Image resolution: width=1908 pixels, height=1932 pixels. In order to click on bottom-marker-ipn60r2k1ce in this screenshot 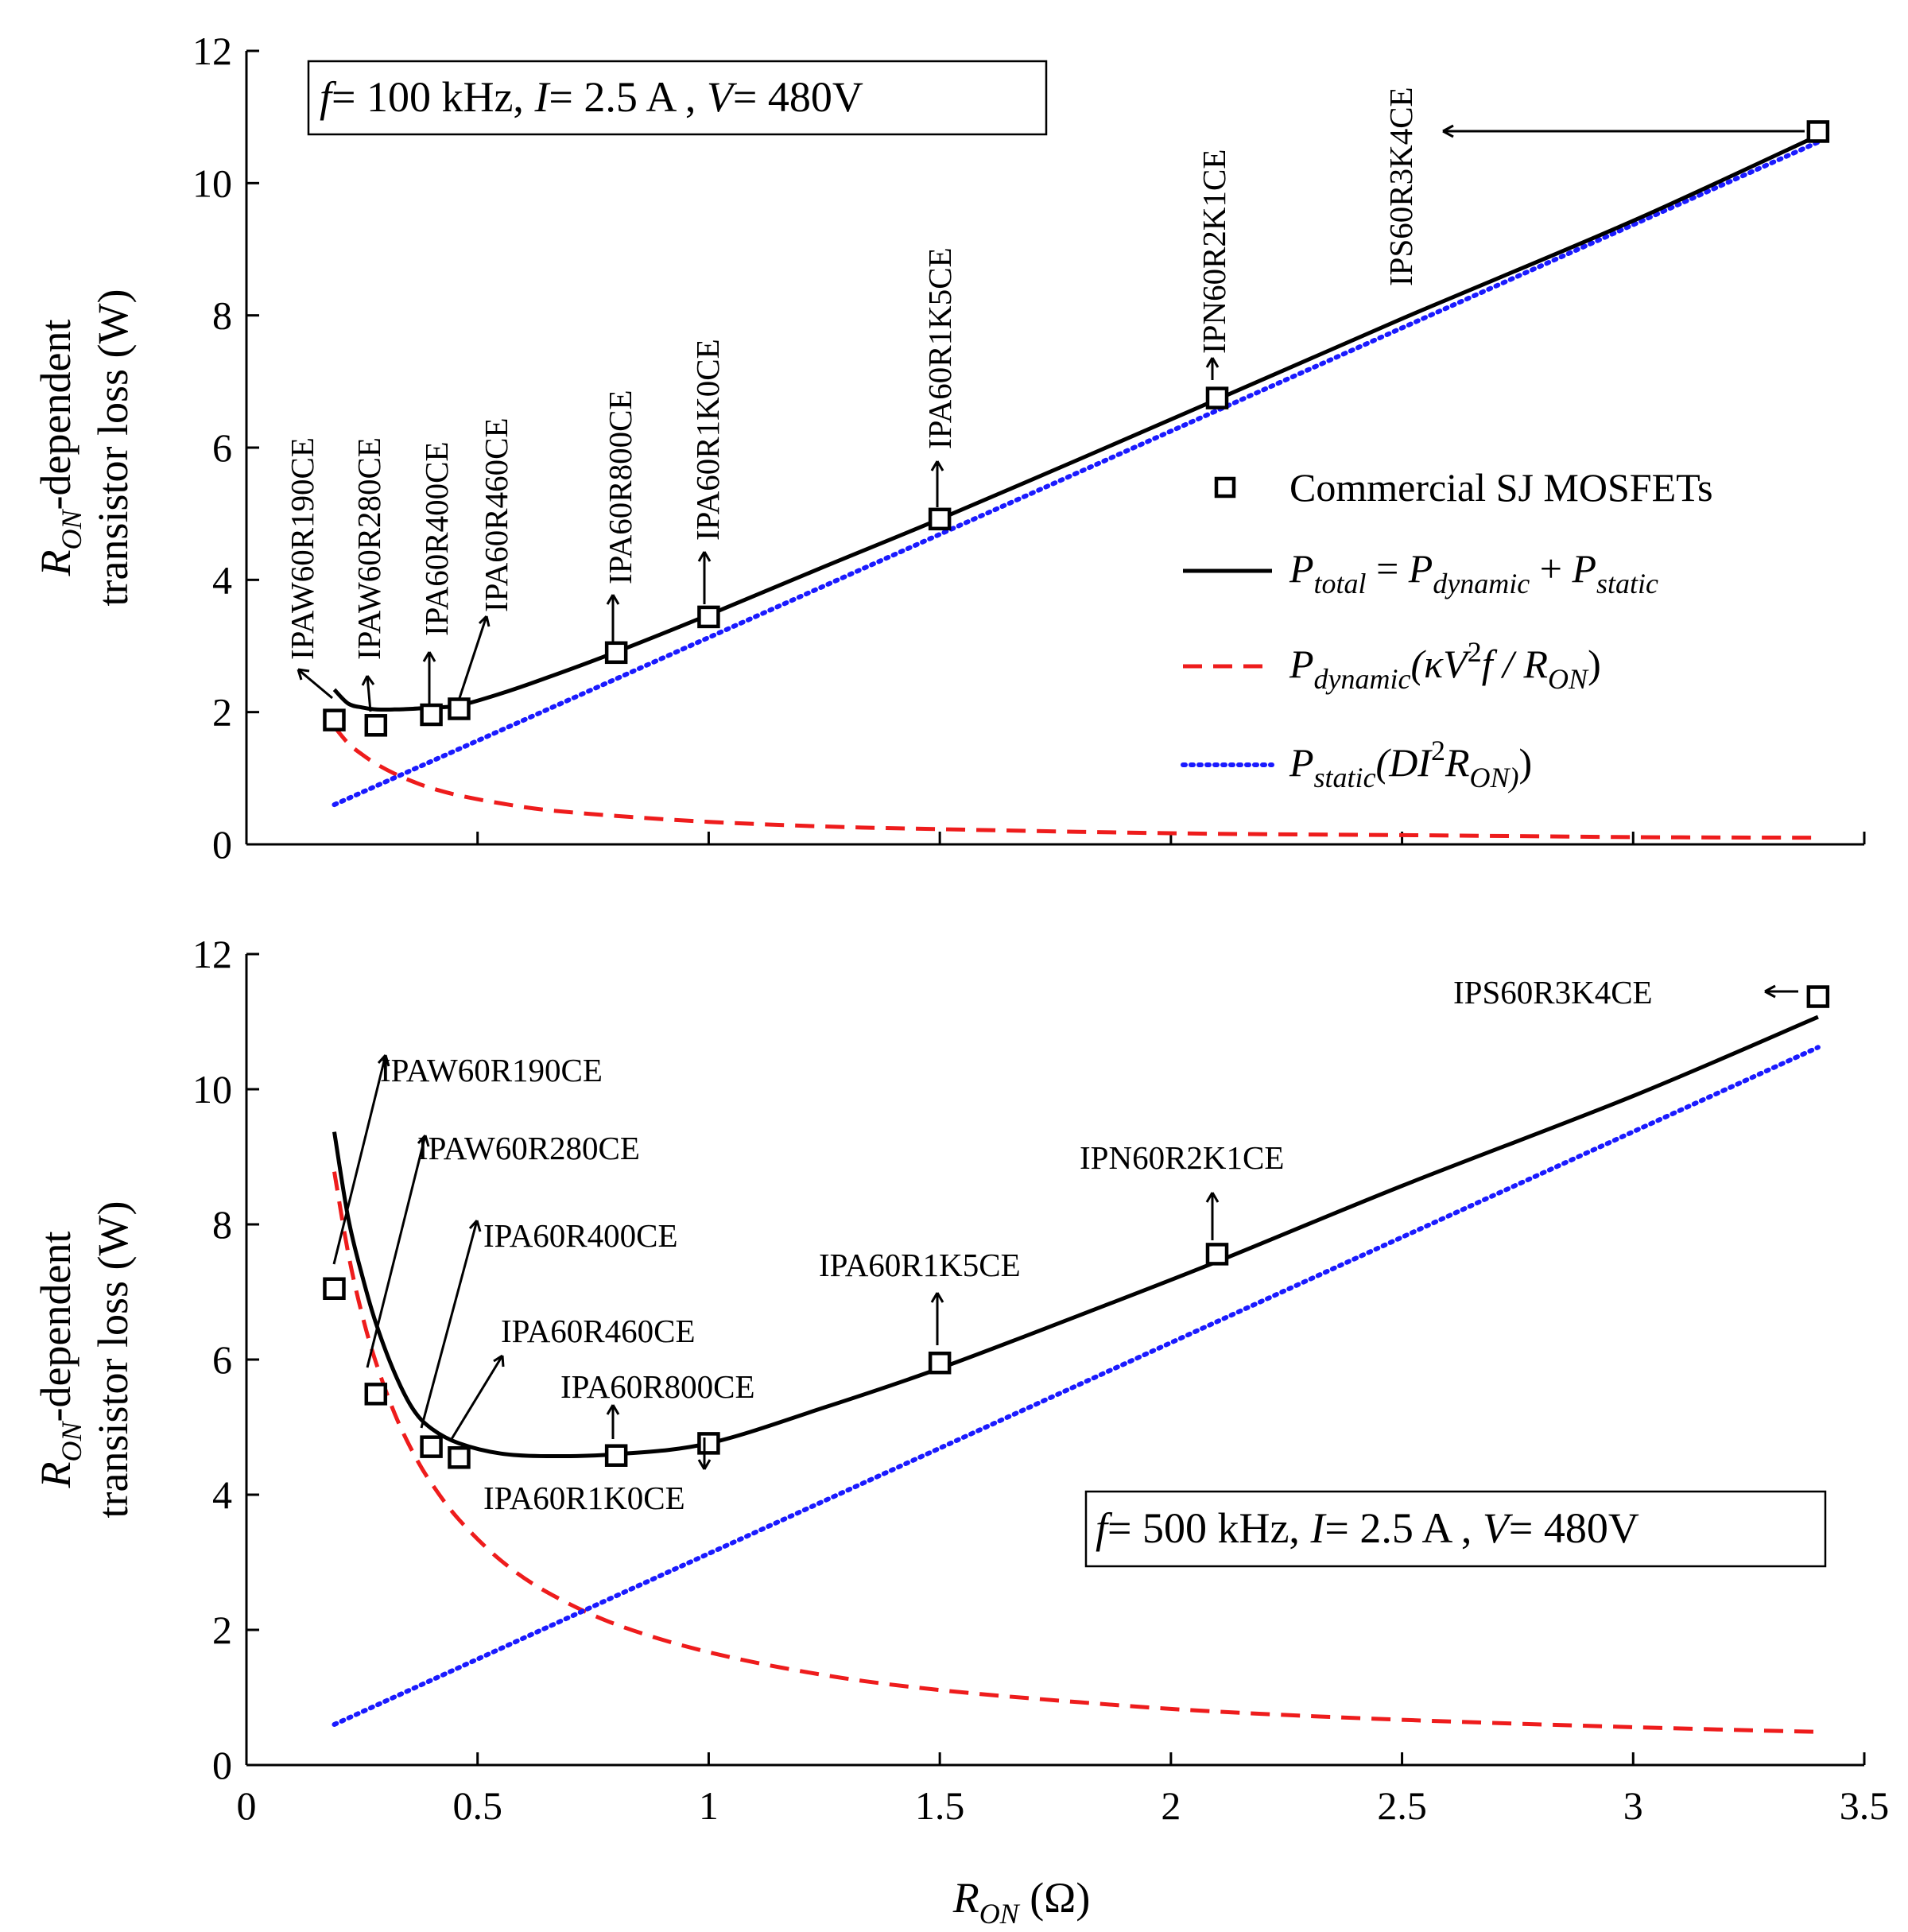, I will do `click(1217, 1254)`.